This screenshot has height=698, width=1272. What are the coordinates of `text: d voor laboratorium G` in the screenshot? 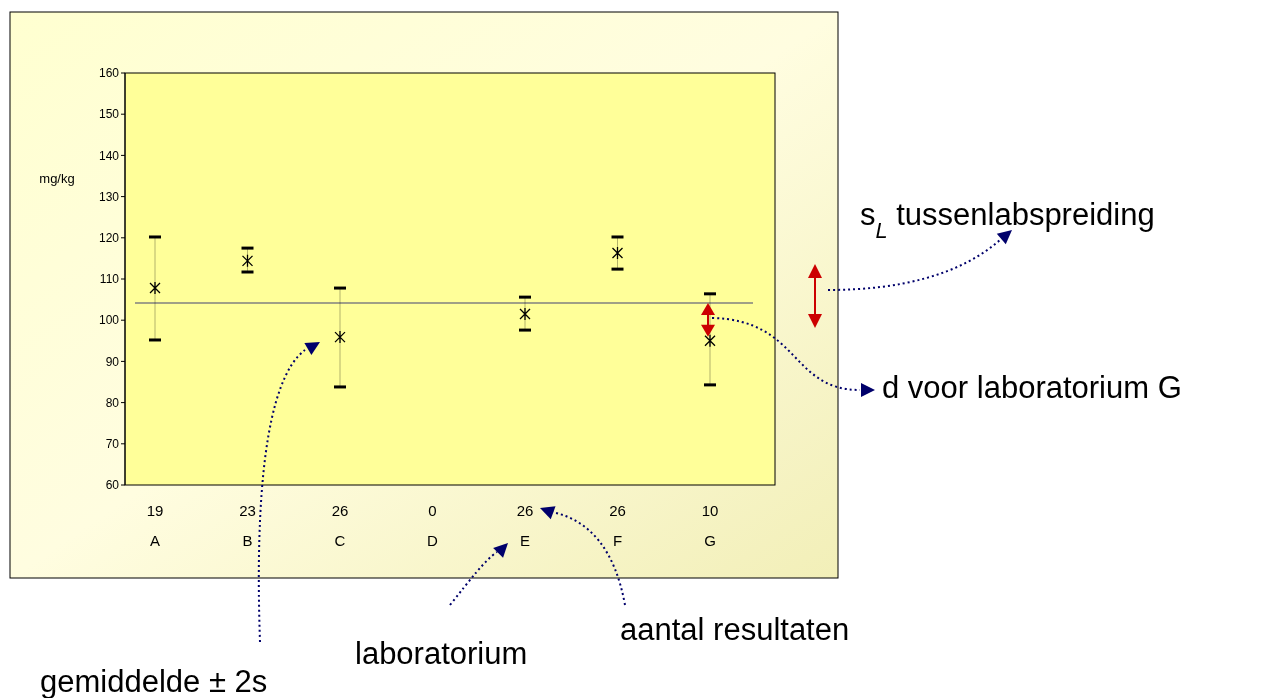 It's located at (1032, 387).